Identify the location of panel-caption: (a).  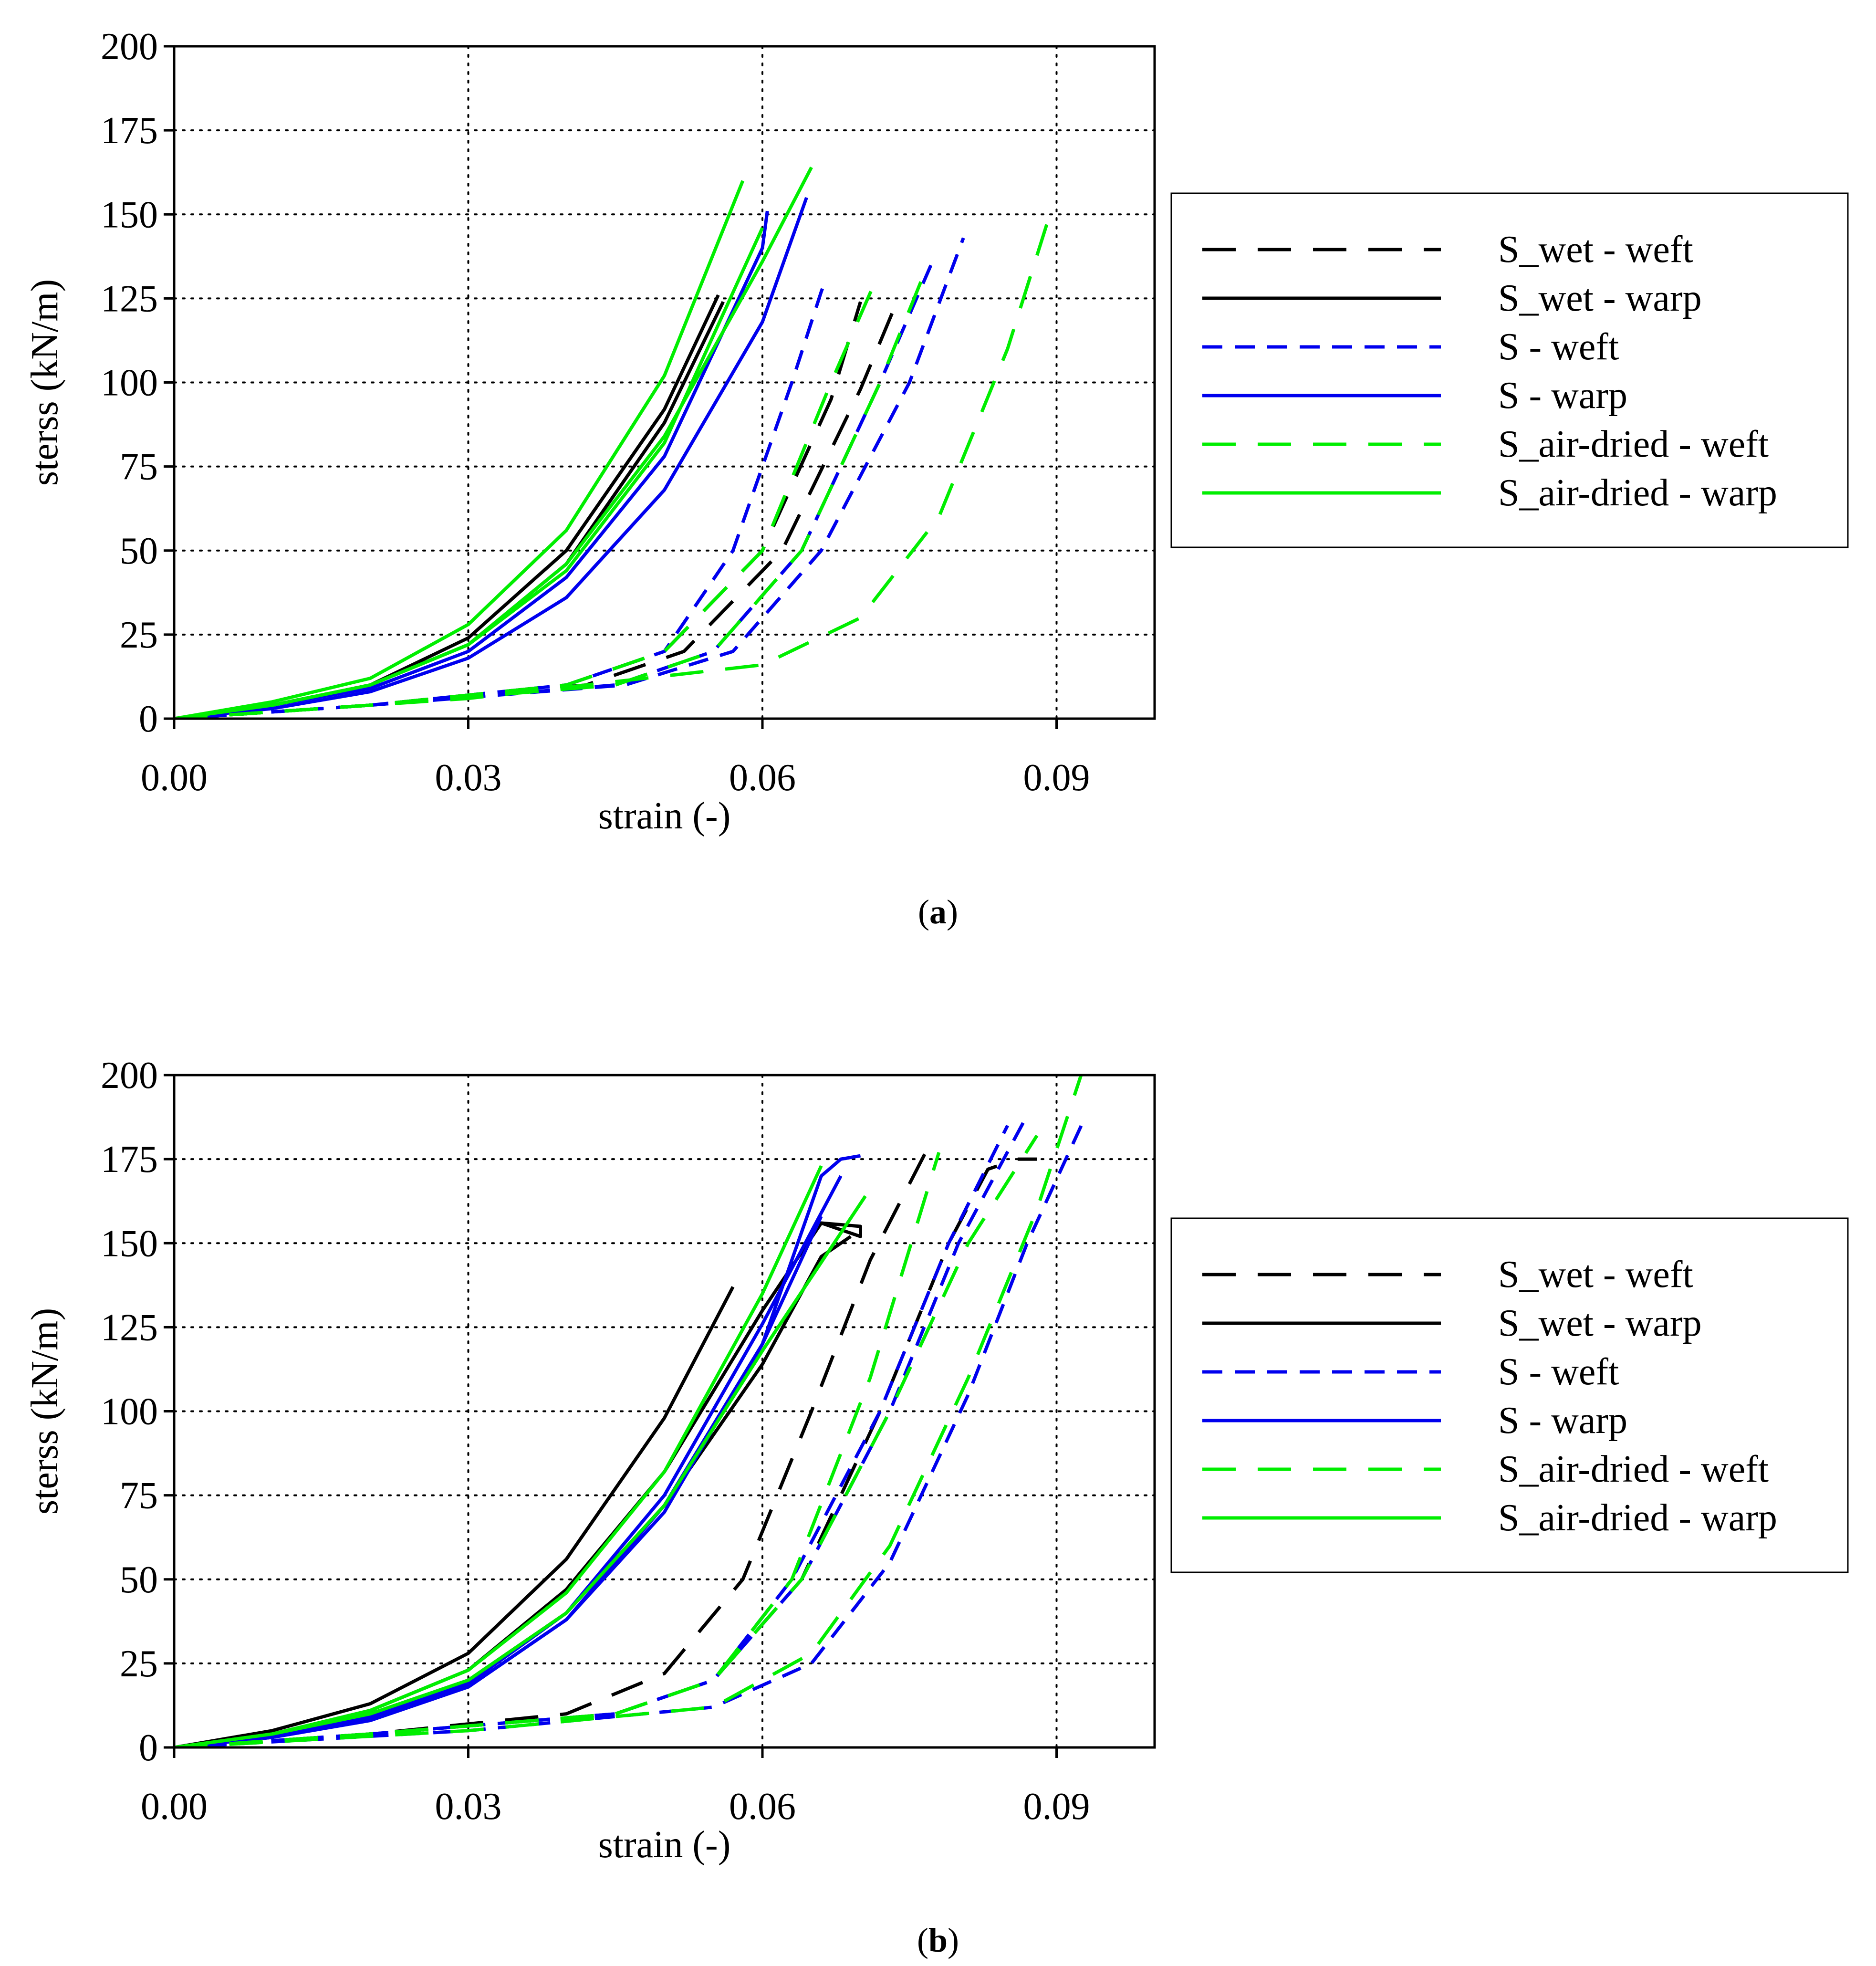
(938, 912).